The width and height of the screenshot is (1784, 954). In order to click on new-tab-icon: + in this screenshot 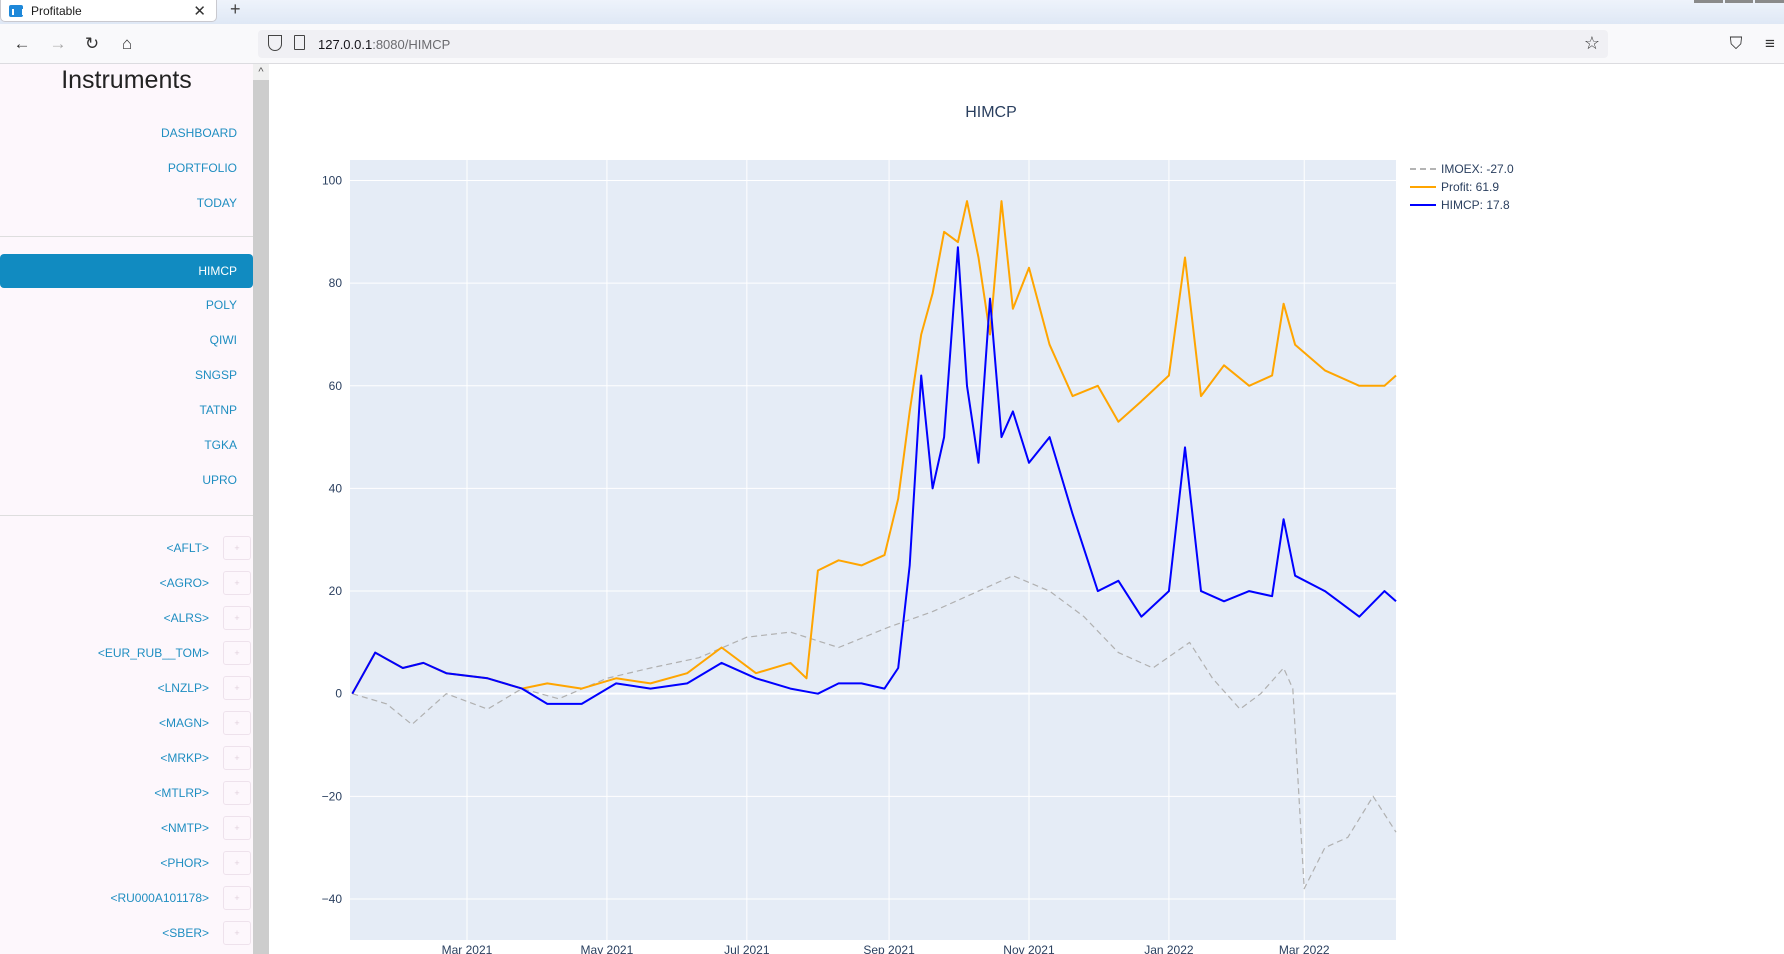, I will do `click(235, 9)`.